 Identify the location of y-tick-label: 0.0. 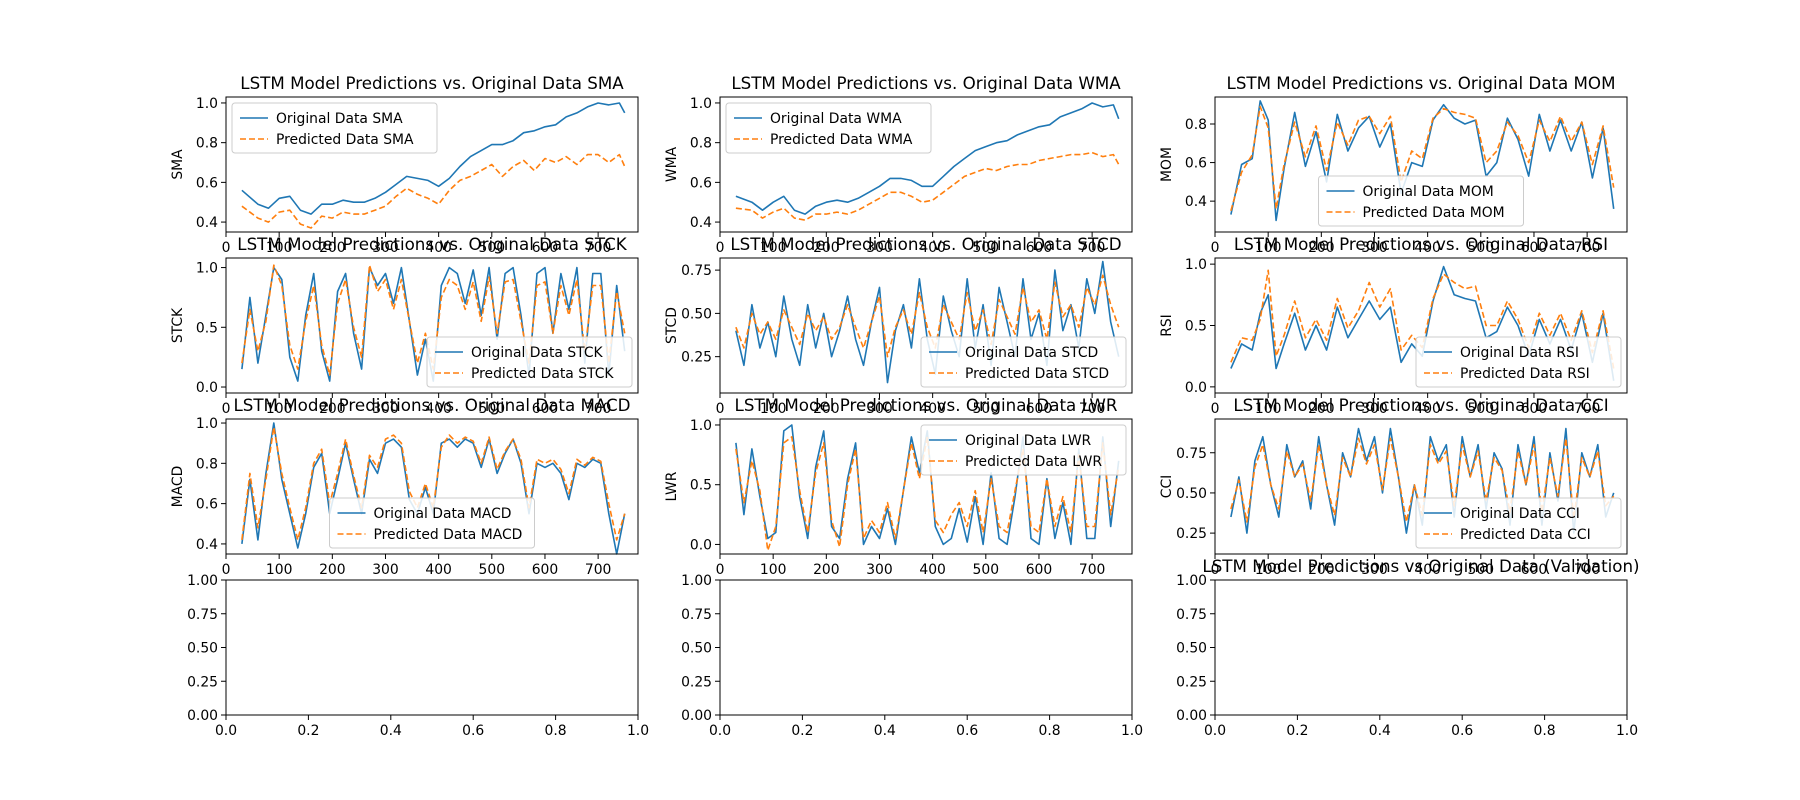
(701, 545).